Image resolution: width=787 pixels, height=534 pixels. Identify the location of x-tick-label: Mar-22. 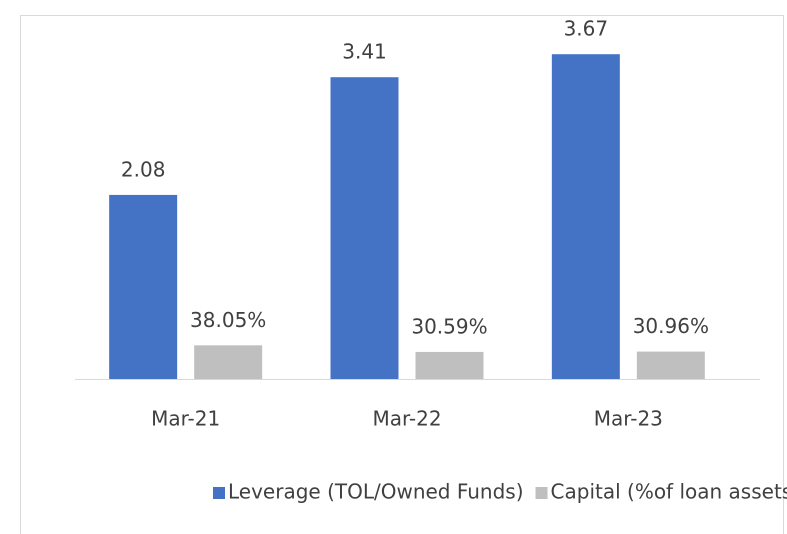
(406, 419).